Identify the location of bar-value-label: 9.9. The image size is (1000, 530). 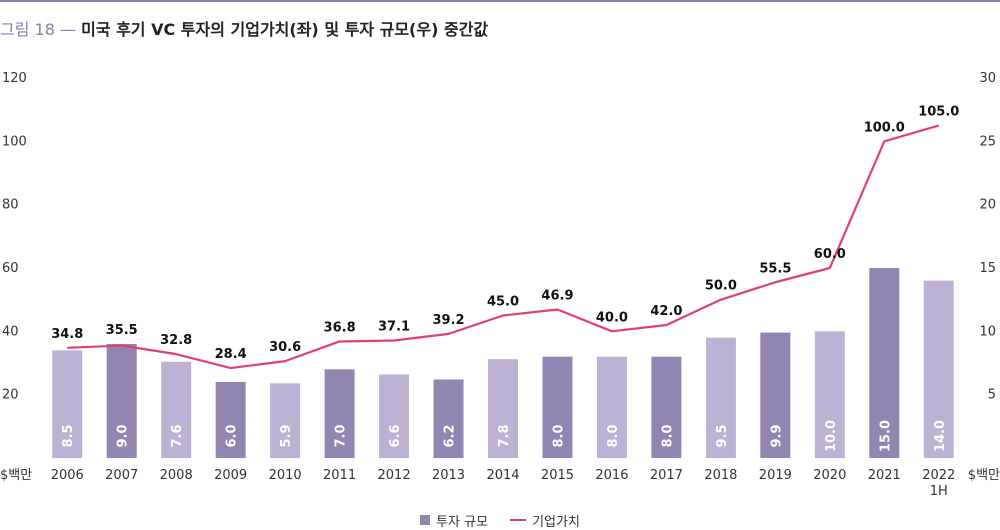
(776, 435).